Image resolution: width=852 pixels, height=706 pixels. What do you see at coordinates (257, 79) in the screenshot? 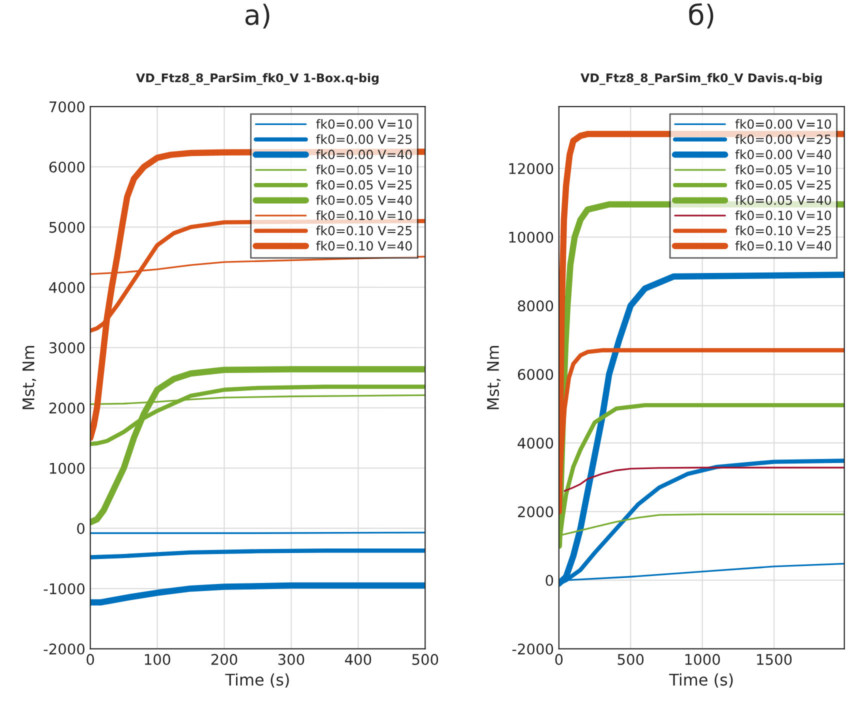
I see `chart-subtitle: VD_Ftz8_8_ParSim_fk0_V 1-Box.q-big` at bounding box center [257, 79].